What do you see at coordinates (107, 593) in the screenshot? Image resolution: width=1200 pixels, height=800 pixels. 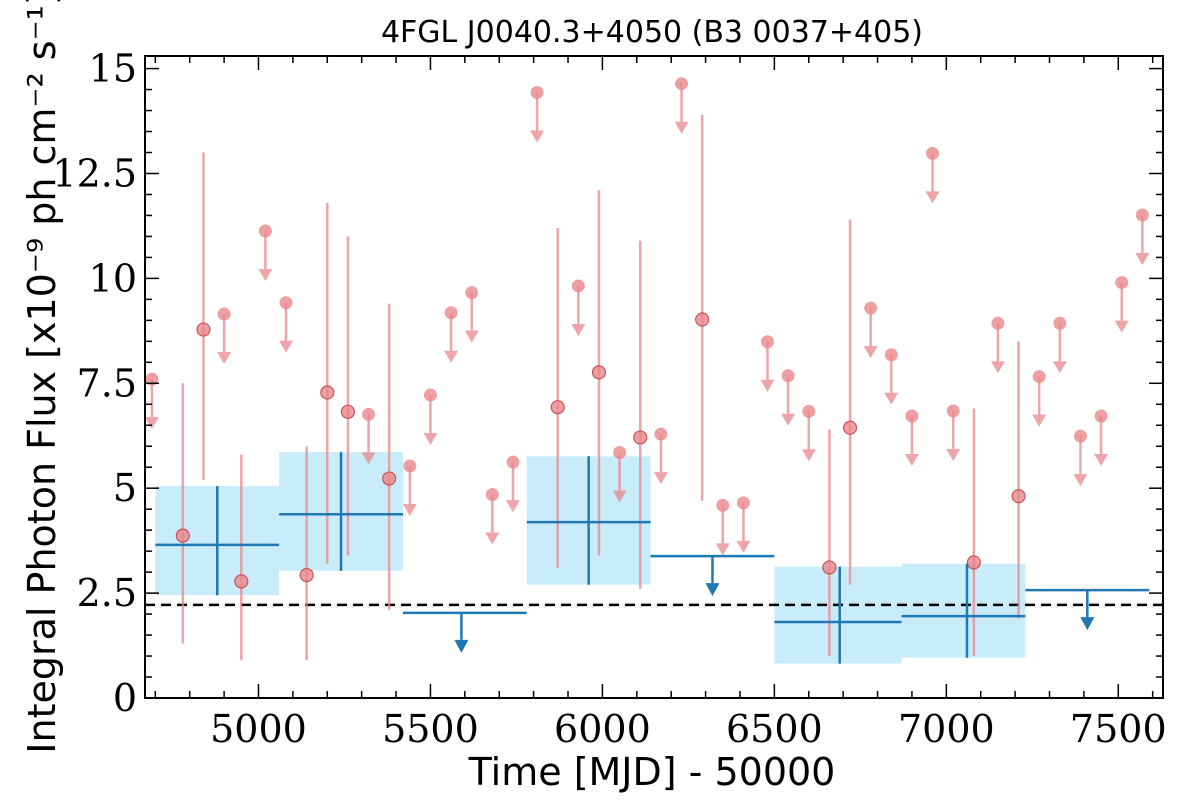 I see `y-tick-label: 2.5` at bounding box center [107, 593].